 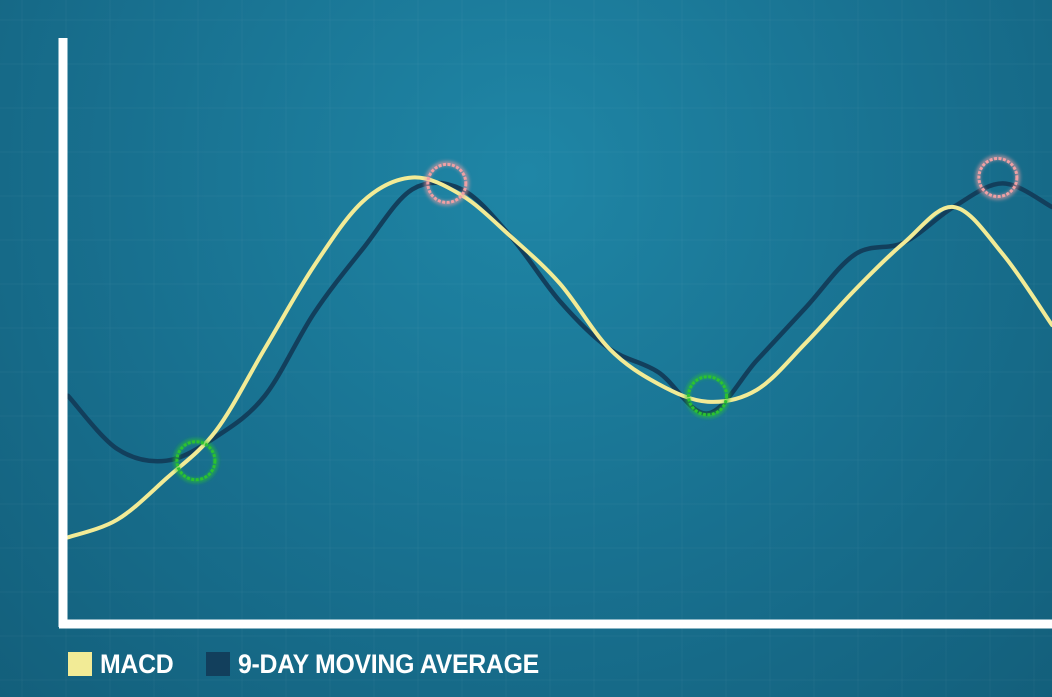 I want to click on legend-label-moving-average: 9-DAY MOVING AVERAGE, so click(x=388, y=664).